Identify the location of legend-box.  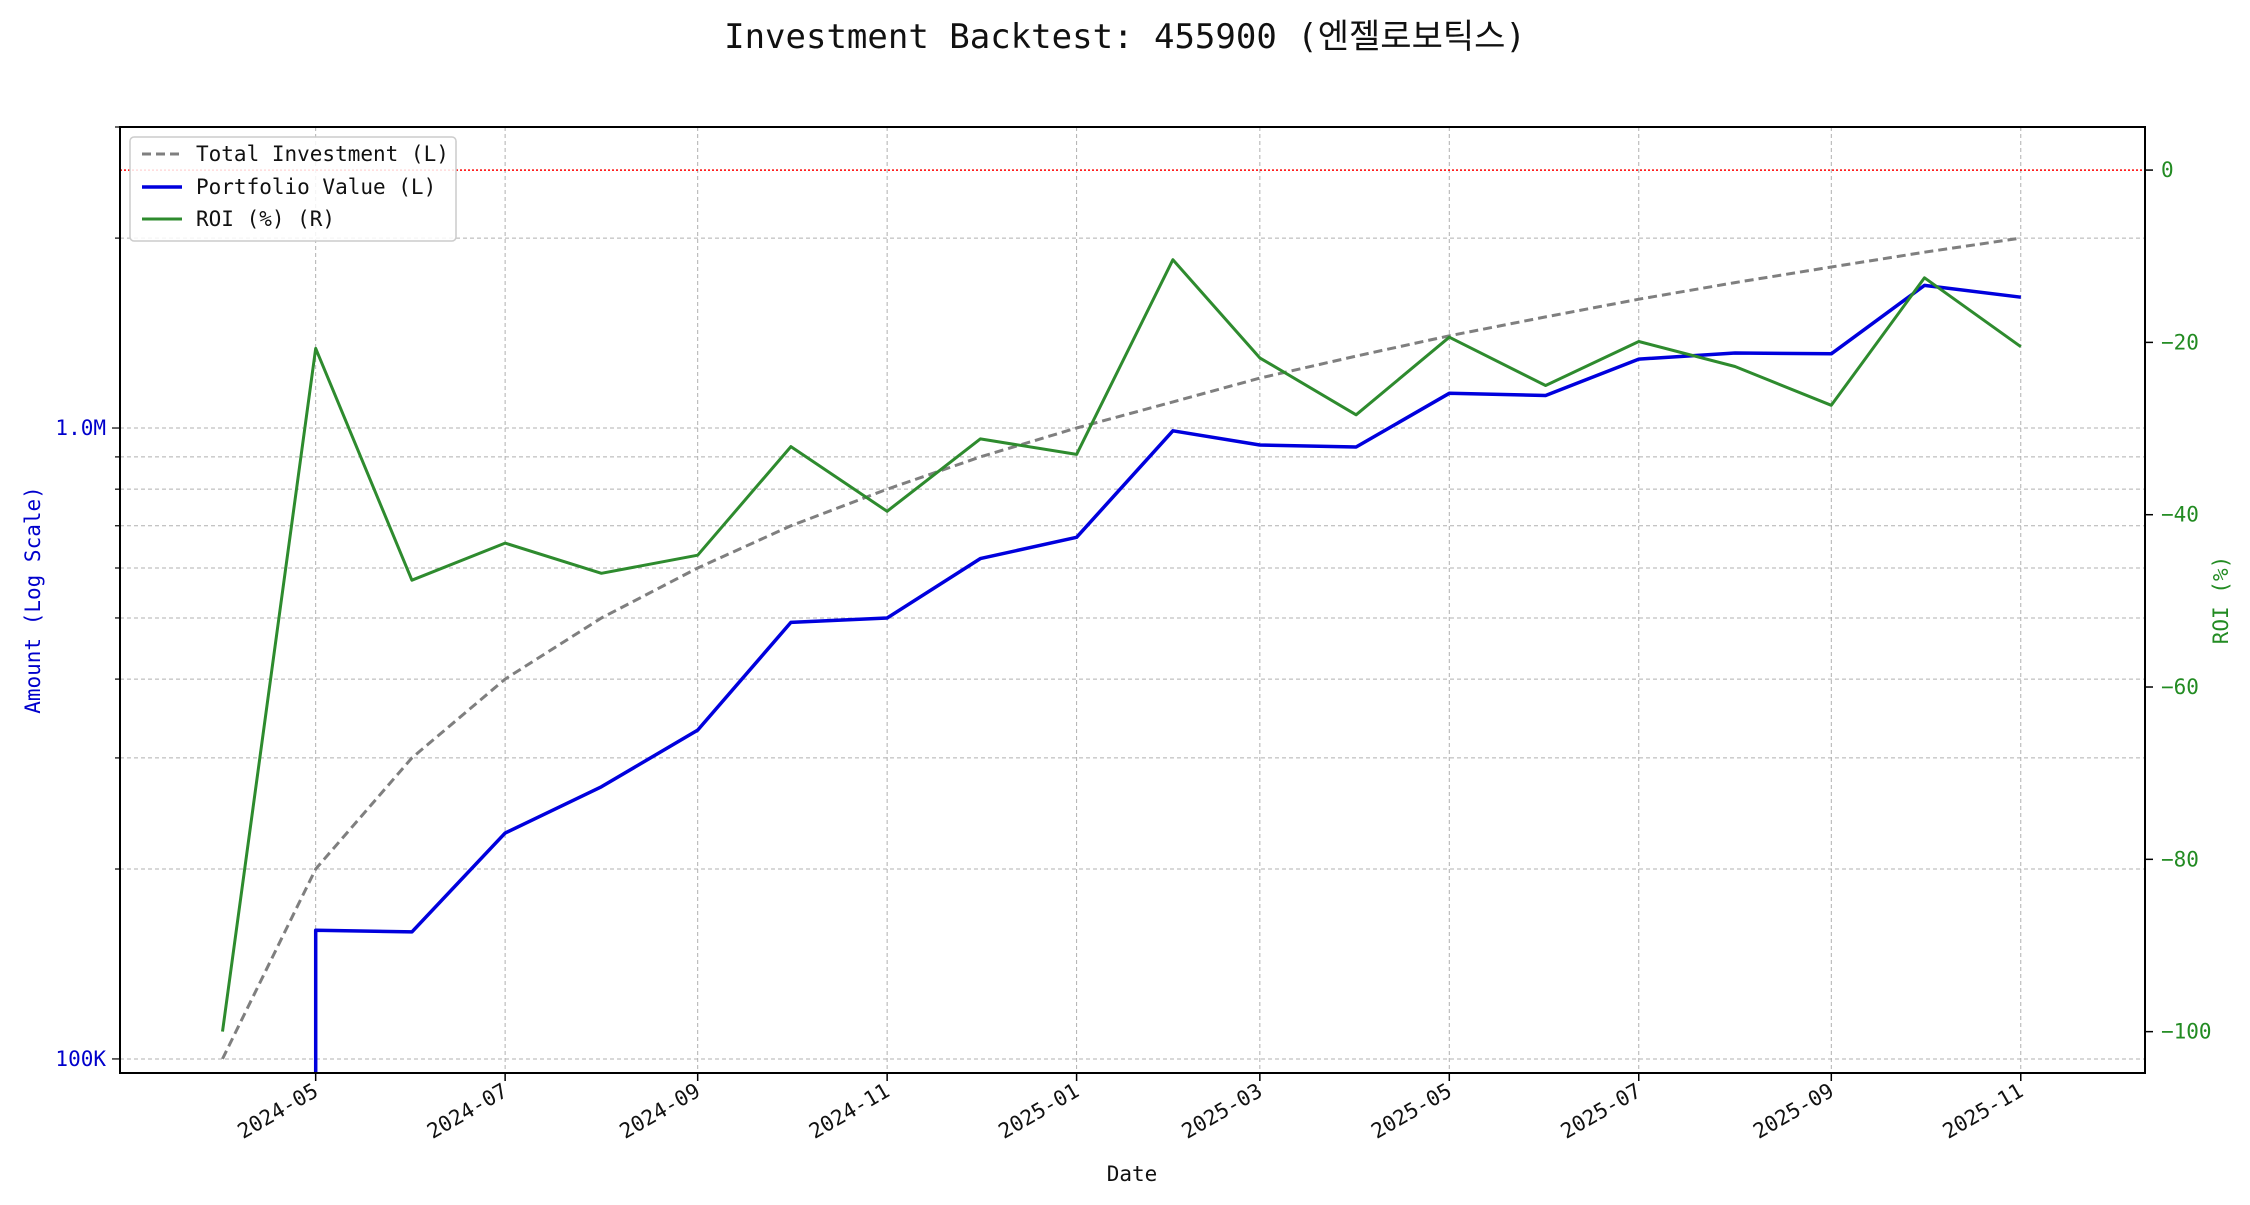
(293, 189).